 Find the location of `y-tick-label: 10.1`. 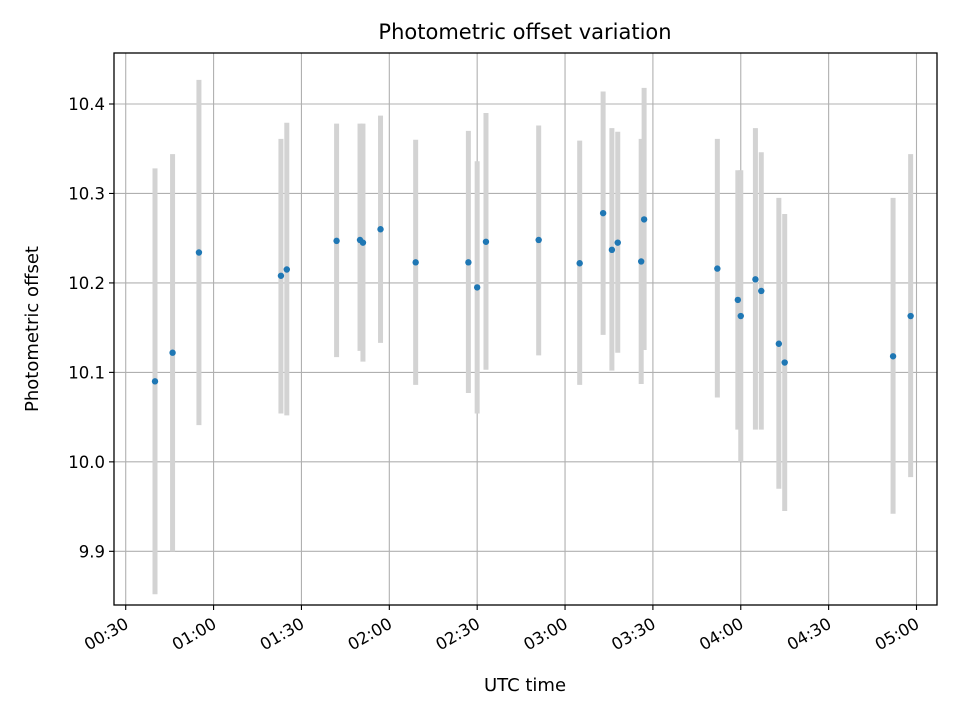

y-tick-label: 10.1 is located at coordinates (86, 372).